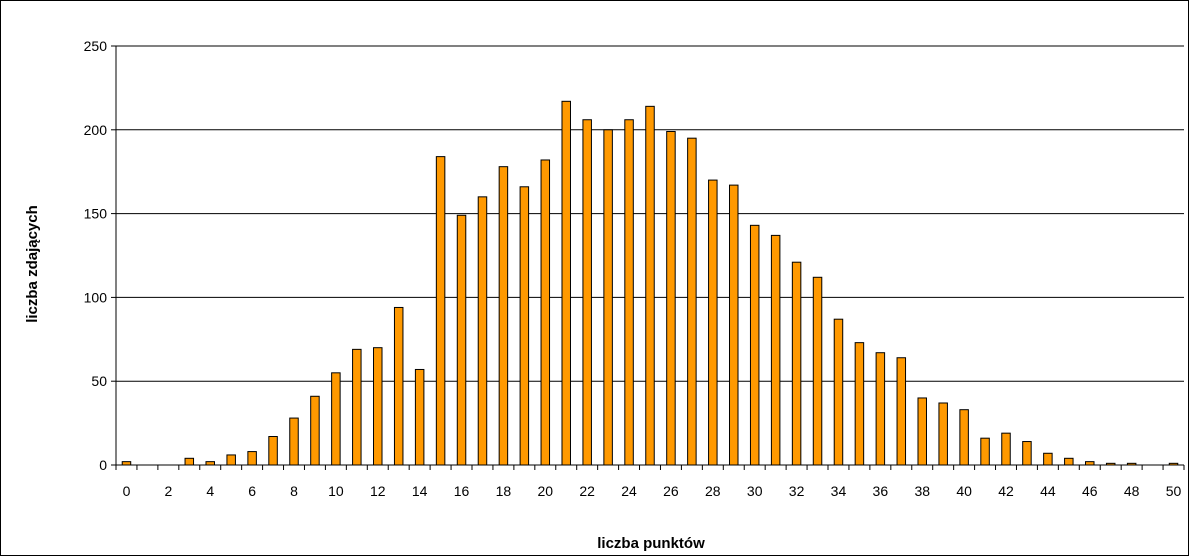 This screenshot has width=1189, height=556. What do you see at coordinates (881, 491) in the screenshot?
I see `x-tick-label: 36` at bounding box center [881, 491].